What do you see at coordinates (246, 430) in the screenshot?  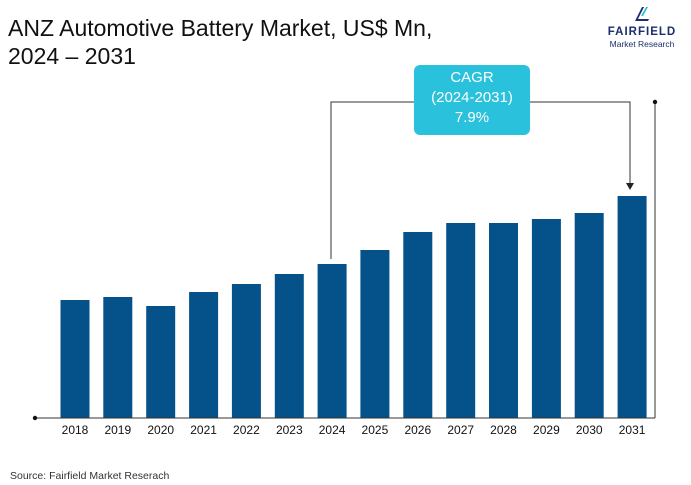 I see `x-tick-label-2022: 2022` at bounding box center [246, 430].